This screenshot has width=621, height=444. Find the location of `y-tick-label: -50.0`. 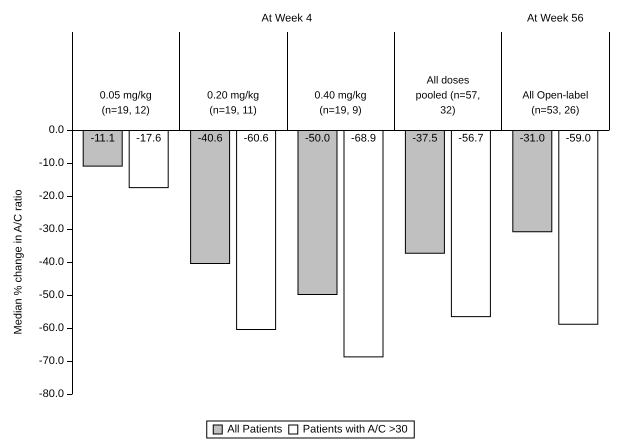

y-tick-label: -50.0 is located at coordinates (51, 295).